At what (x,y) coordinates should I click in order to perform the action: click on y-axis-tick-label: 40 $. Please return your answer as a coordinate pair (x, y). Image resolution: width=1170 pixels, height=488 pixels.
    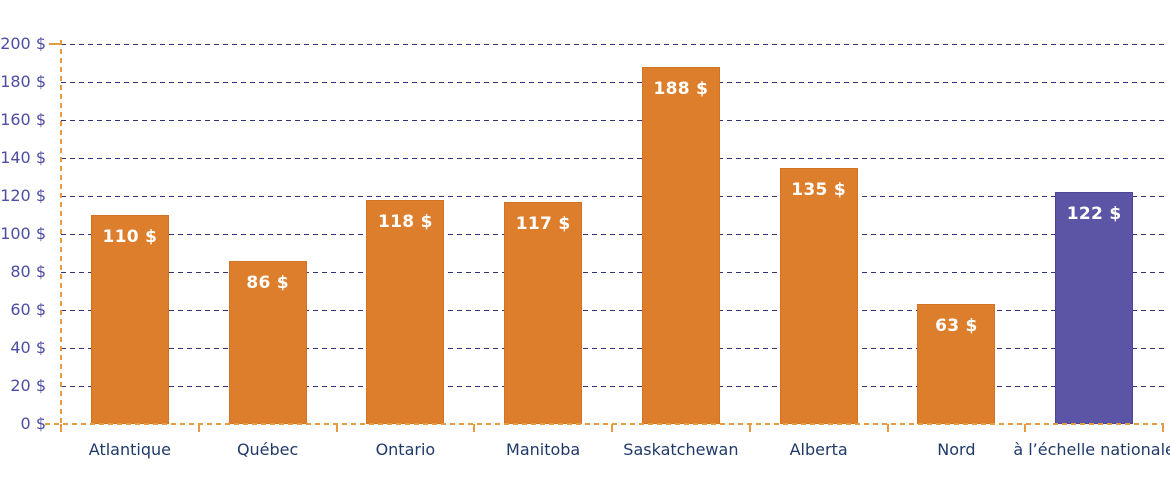
    Looking at the image, I should click on (28, 347).